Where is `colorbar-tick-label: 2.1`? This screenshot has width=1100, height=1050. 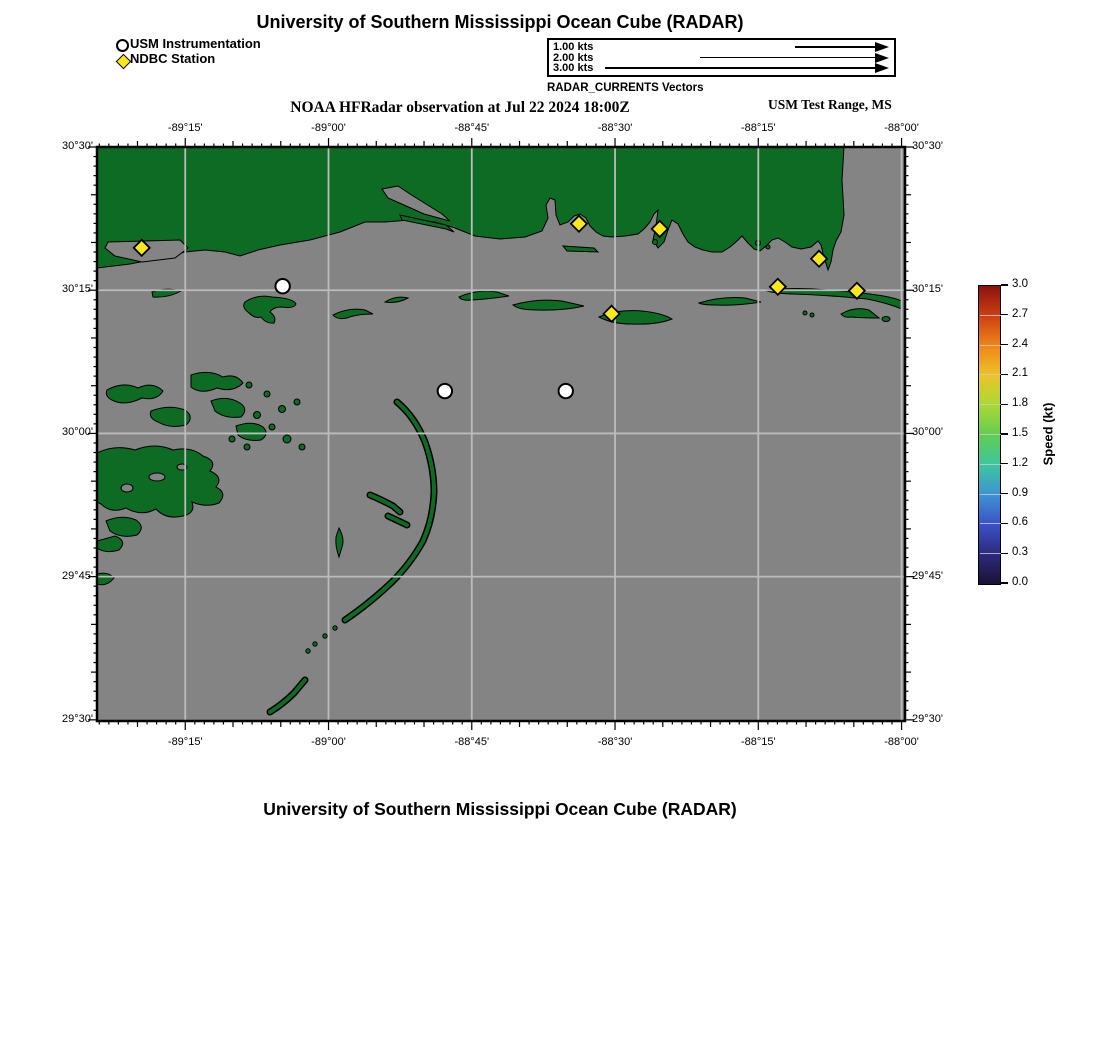
colorbar-tick-label: 2.1 is located at coordinates (1020, 373).